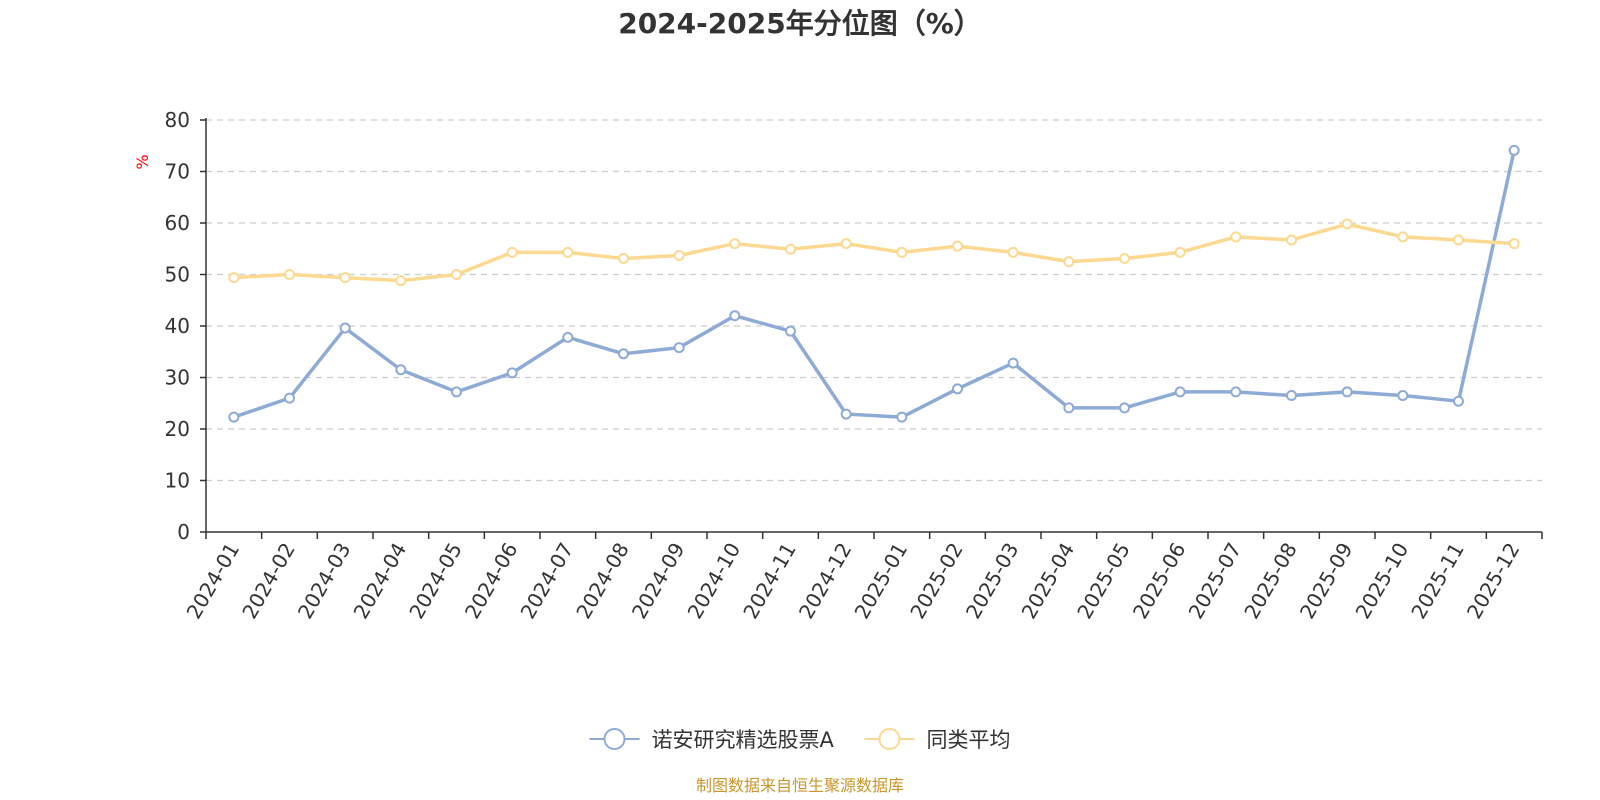 This screenshot has width=1600, height=800. Describe the element at coordinates (1270, 581) in the screenshot. I see `x-tick-label: 2025-08` at that location.